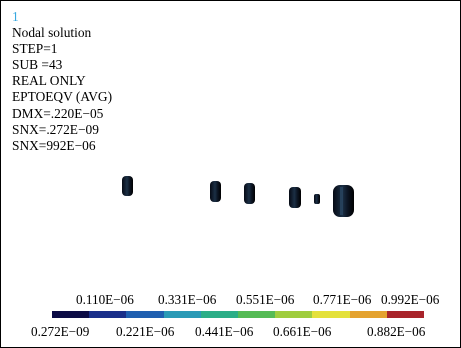 This screenshot has height=348, width=461. I want to click on legend-label: 0.771E−06, so click(342, 299).